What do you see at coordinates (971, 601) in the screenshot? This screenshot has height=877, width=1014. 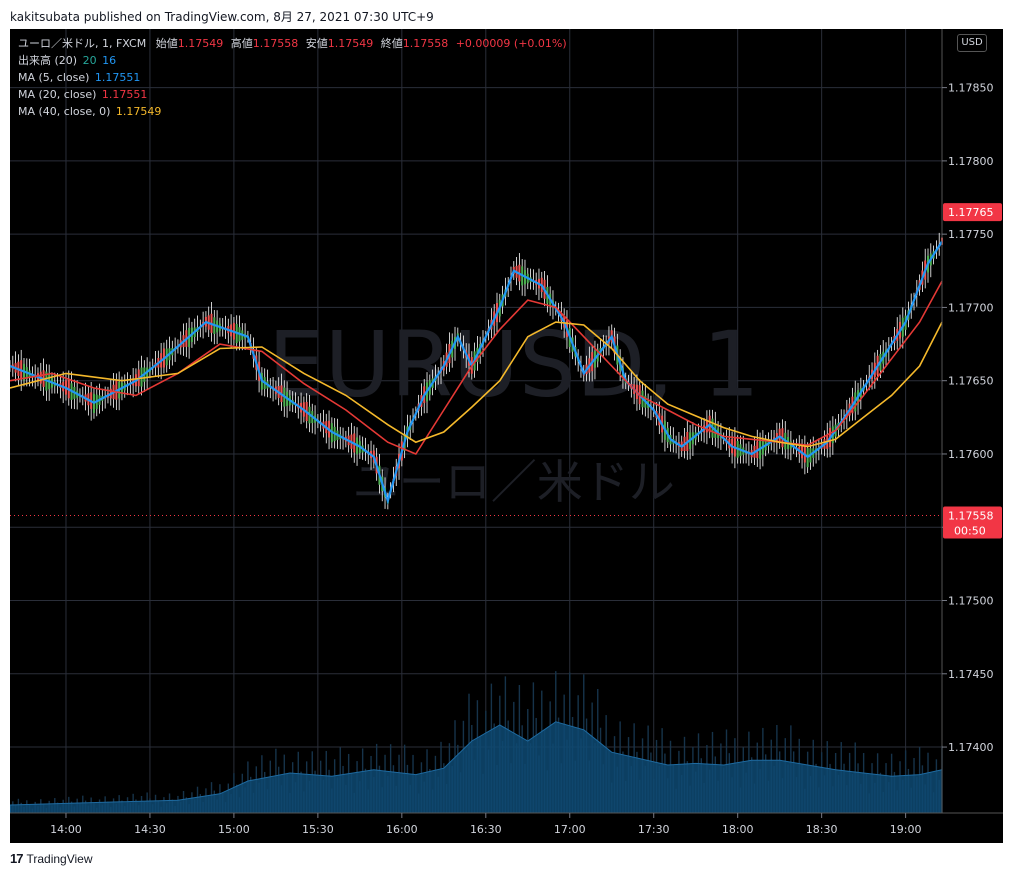 I see `price-tick-label: 1.17500` at bounding box center [971, 601].